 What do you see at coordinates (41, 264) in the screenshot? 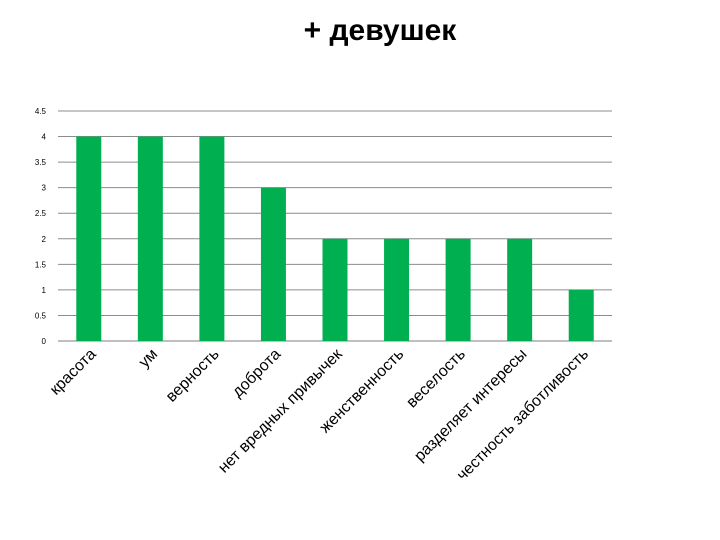
I see `y-tick-label: 1.5` at bounding box center [41, 264].